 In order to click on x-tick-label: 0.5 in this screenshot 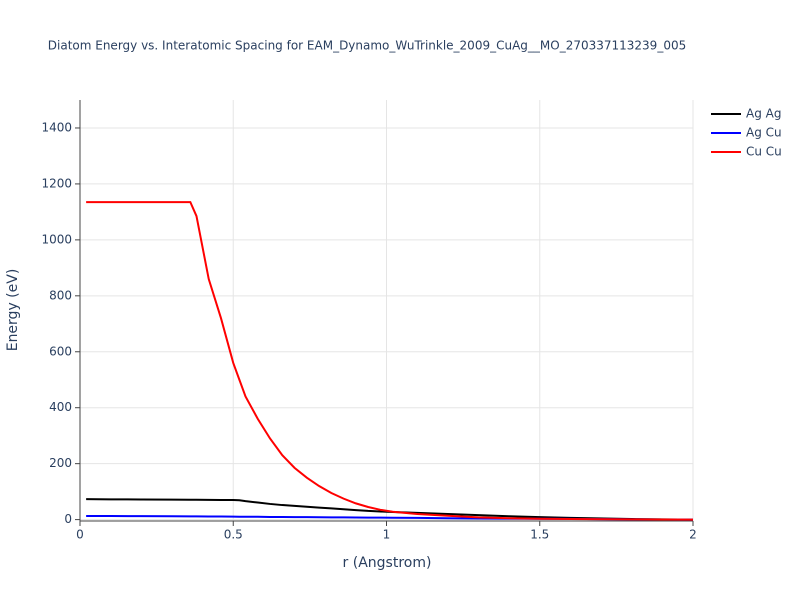, I will do `click(233, 535)`.